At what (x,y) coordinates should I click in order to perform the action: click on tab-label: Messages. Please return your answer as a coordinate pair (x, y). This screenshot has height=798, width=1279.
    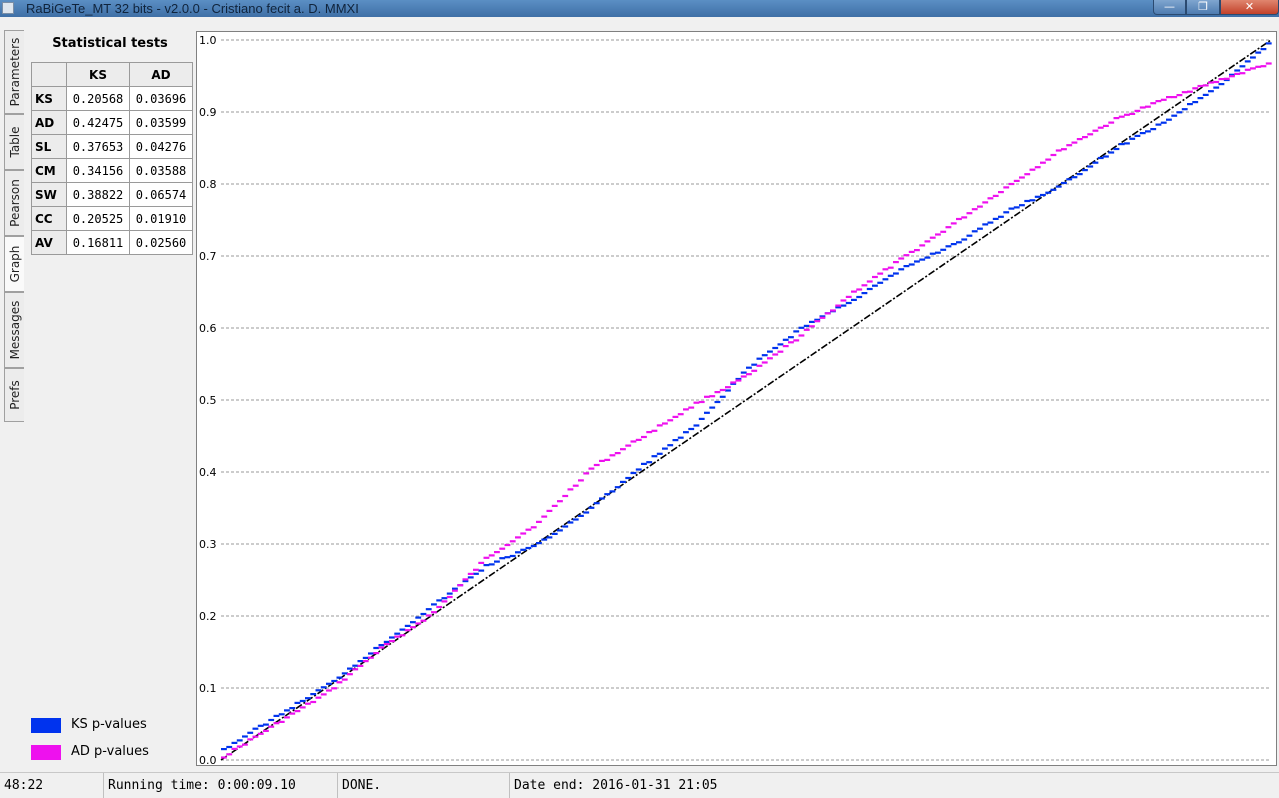
    Looking at the image, I should click on (14, 330).